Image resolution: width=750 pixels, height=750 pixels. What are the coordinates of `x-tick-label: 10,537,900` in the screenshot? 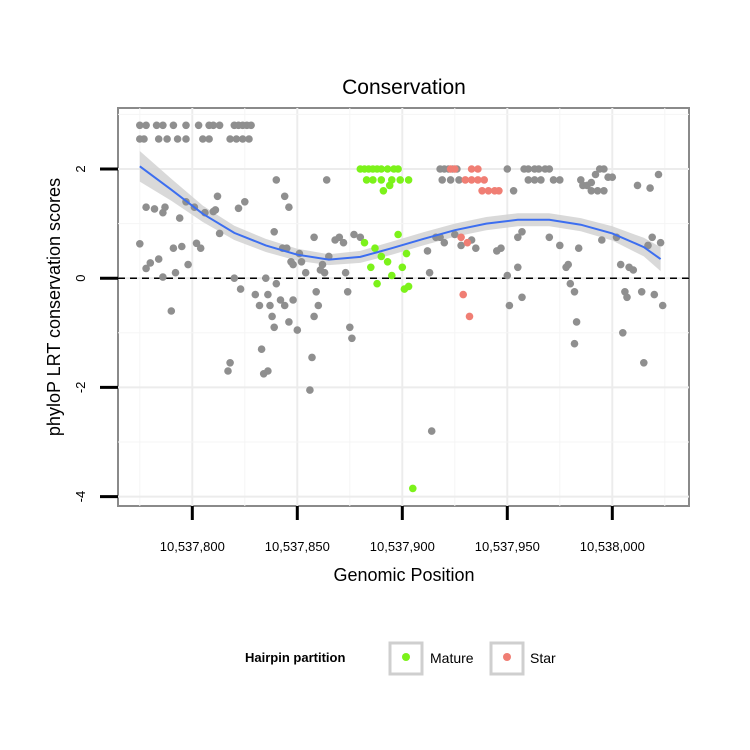 It's located at (402, 546).